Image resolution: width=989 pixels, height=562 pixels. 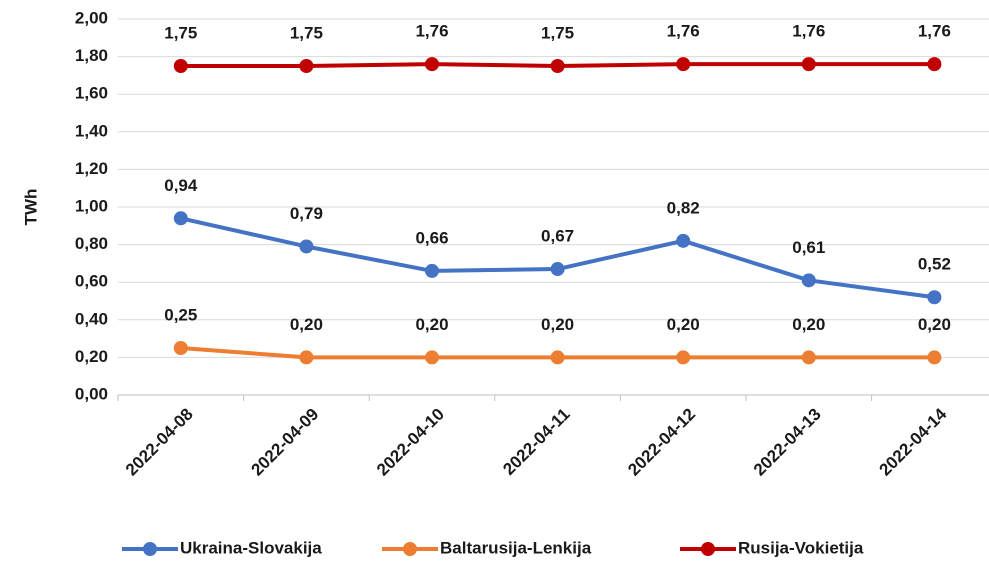 I want to click on x-tick-label: 2022-04-08, so click(x=159, y=442).